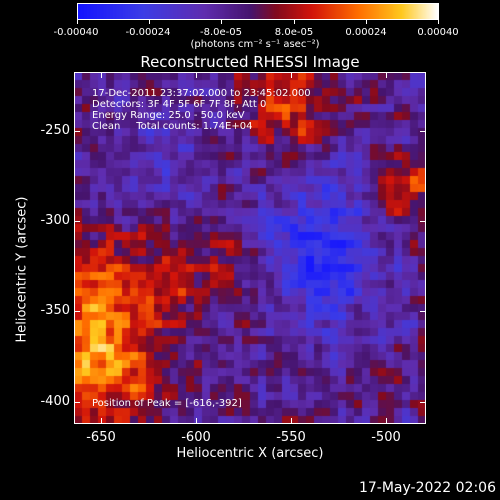 This screenshot has height=500, width=500. I want to click on y-tick-label: -300, so click(55, 220).